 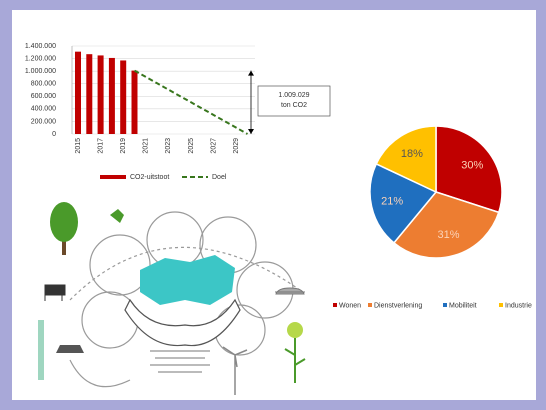 What do you see at coordinates (78, 146) in the screenshot?
I see `x-tick-label: 2015` at bounding box center [78, 146].